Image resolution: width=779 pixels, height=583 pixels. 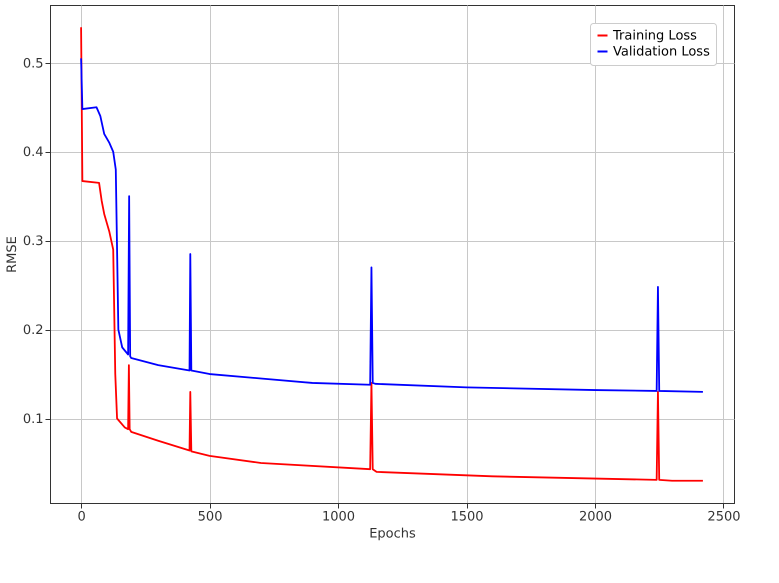 What do you see at coordinates (724, 517) in the screenshot?
I see `x-tick-label: 2500` at bounding box center [724, 517].